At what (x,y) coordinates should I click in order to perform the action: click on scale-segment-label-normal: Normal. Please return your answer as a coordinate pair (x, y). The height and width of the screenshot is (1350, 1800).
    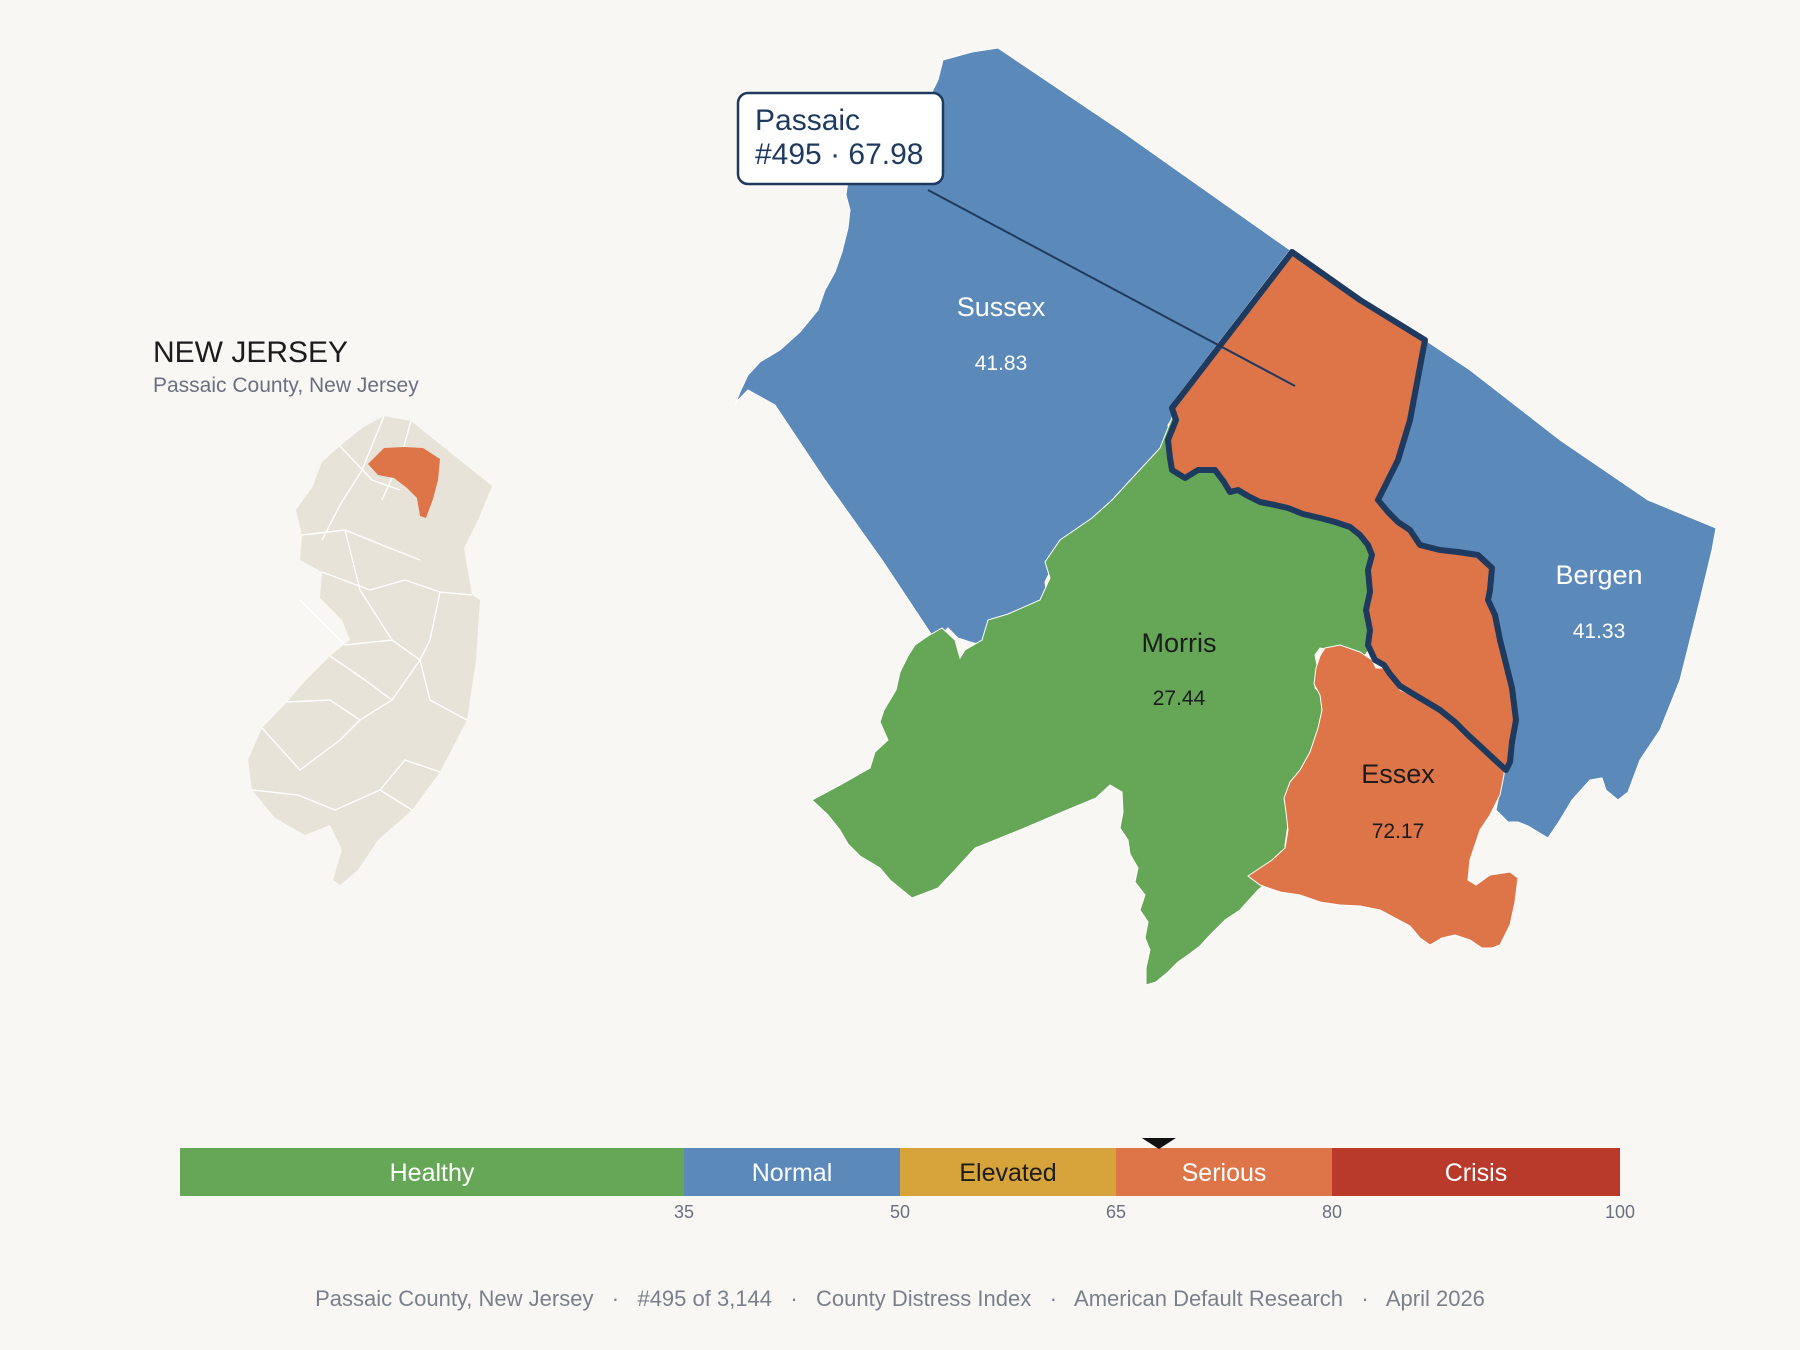
    Looking at the image, I should click on (792, 1173).